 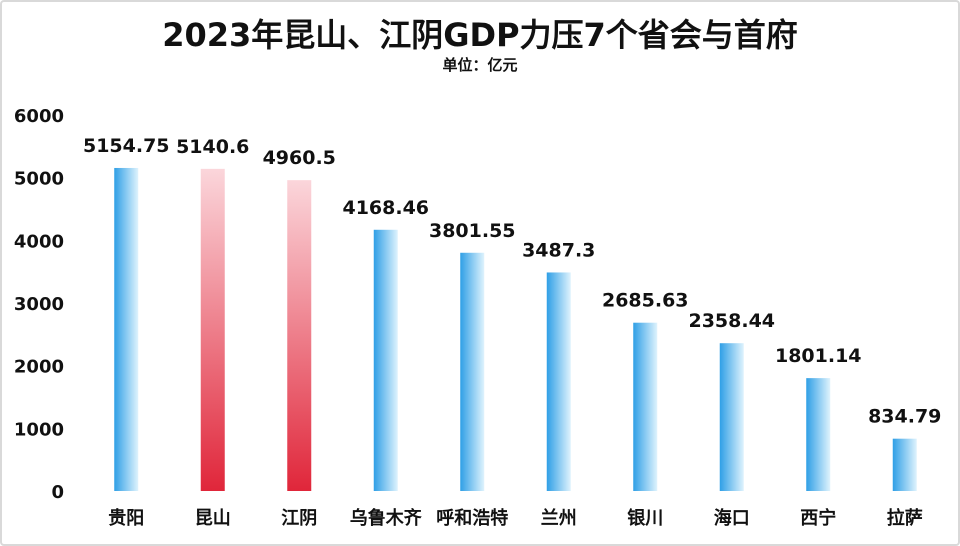 What do you see at coordinates (818, 518) in the screenshot?
I see `x-tick-label: 西宁` at bounding box center [818, 518].